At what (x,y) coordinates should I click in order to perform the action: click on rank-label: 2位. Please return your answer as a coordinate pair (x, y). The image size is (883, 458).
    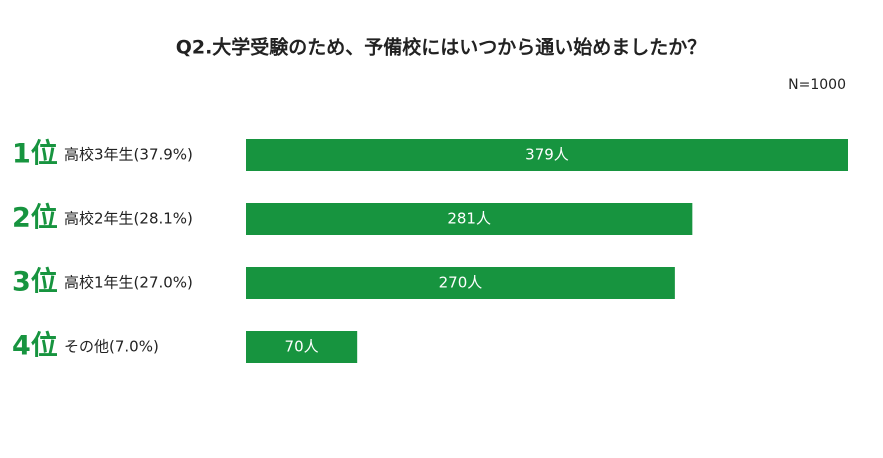
    Looking at the image, I should click on (35, 218).